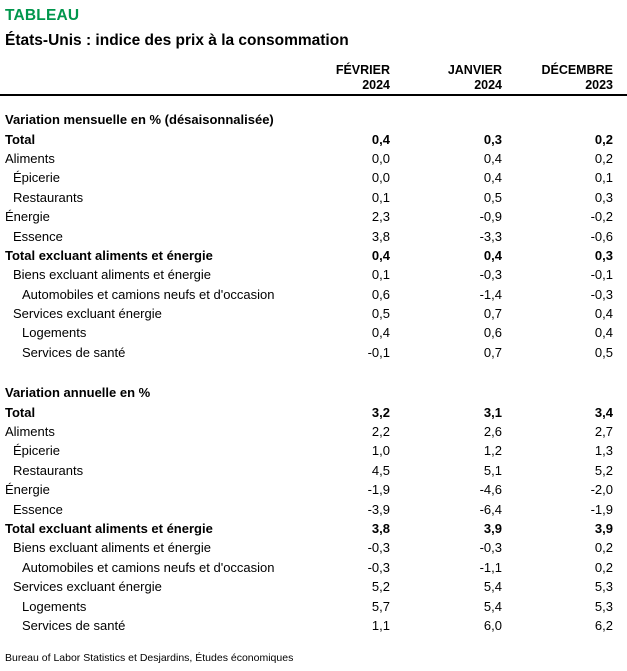 This screenshot has width=627, height=671. I want to click on table-row: Total 0,4 0,3 0,2, so click(309, 138).